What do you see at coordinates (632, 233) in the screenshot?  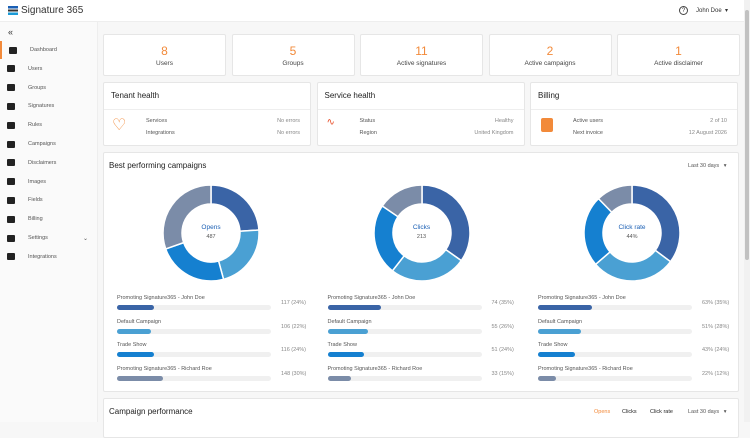 I see `click-rate-donut: Click rate 44%` at bounding box center [632, 233].